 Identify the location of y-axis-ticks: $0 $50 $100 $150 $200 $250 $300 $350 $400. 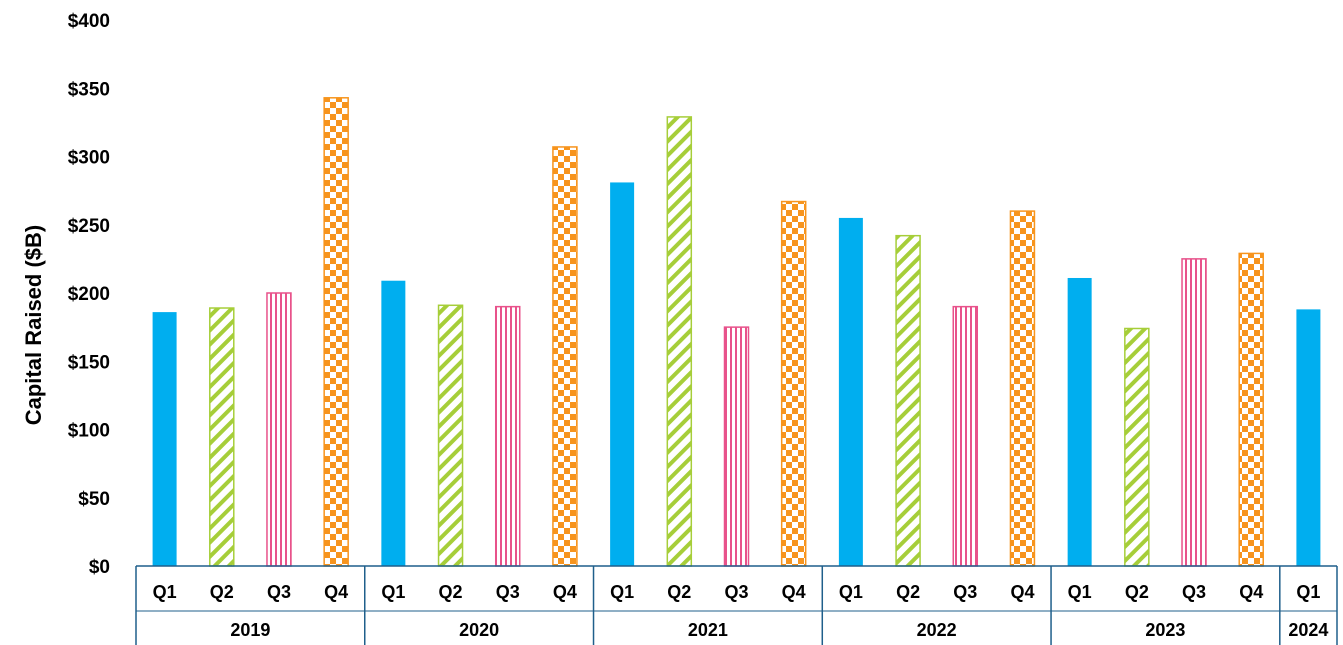
(89, 294).